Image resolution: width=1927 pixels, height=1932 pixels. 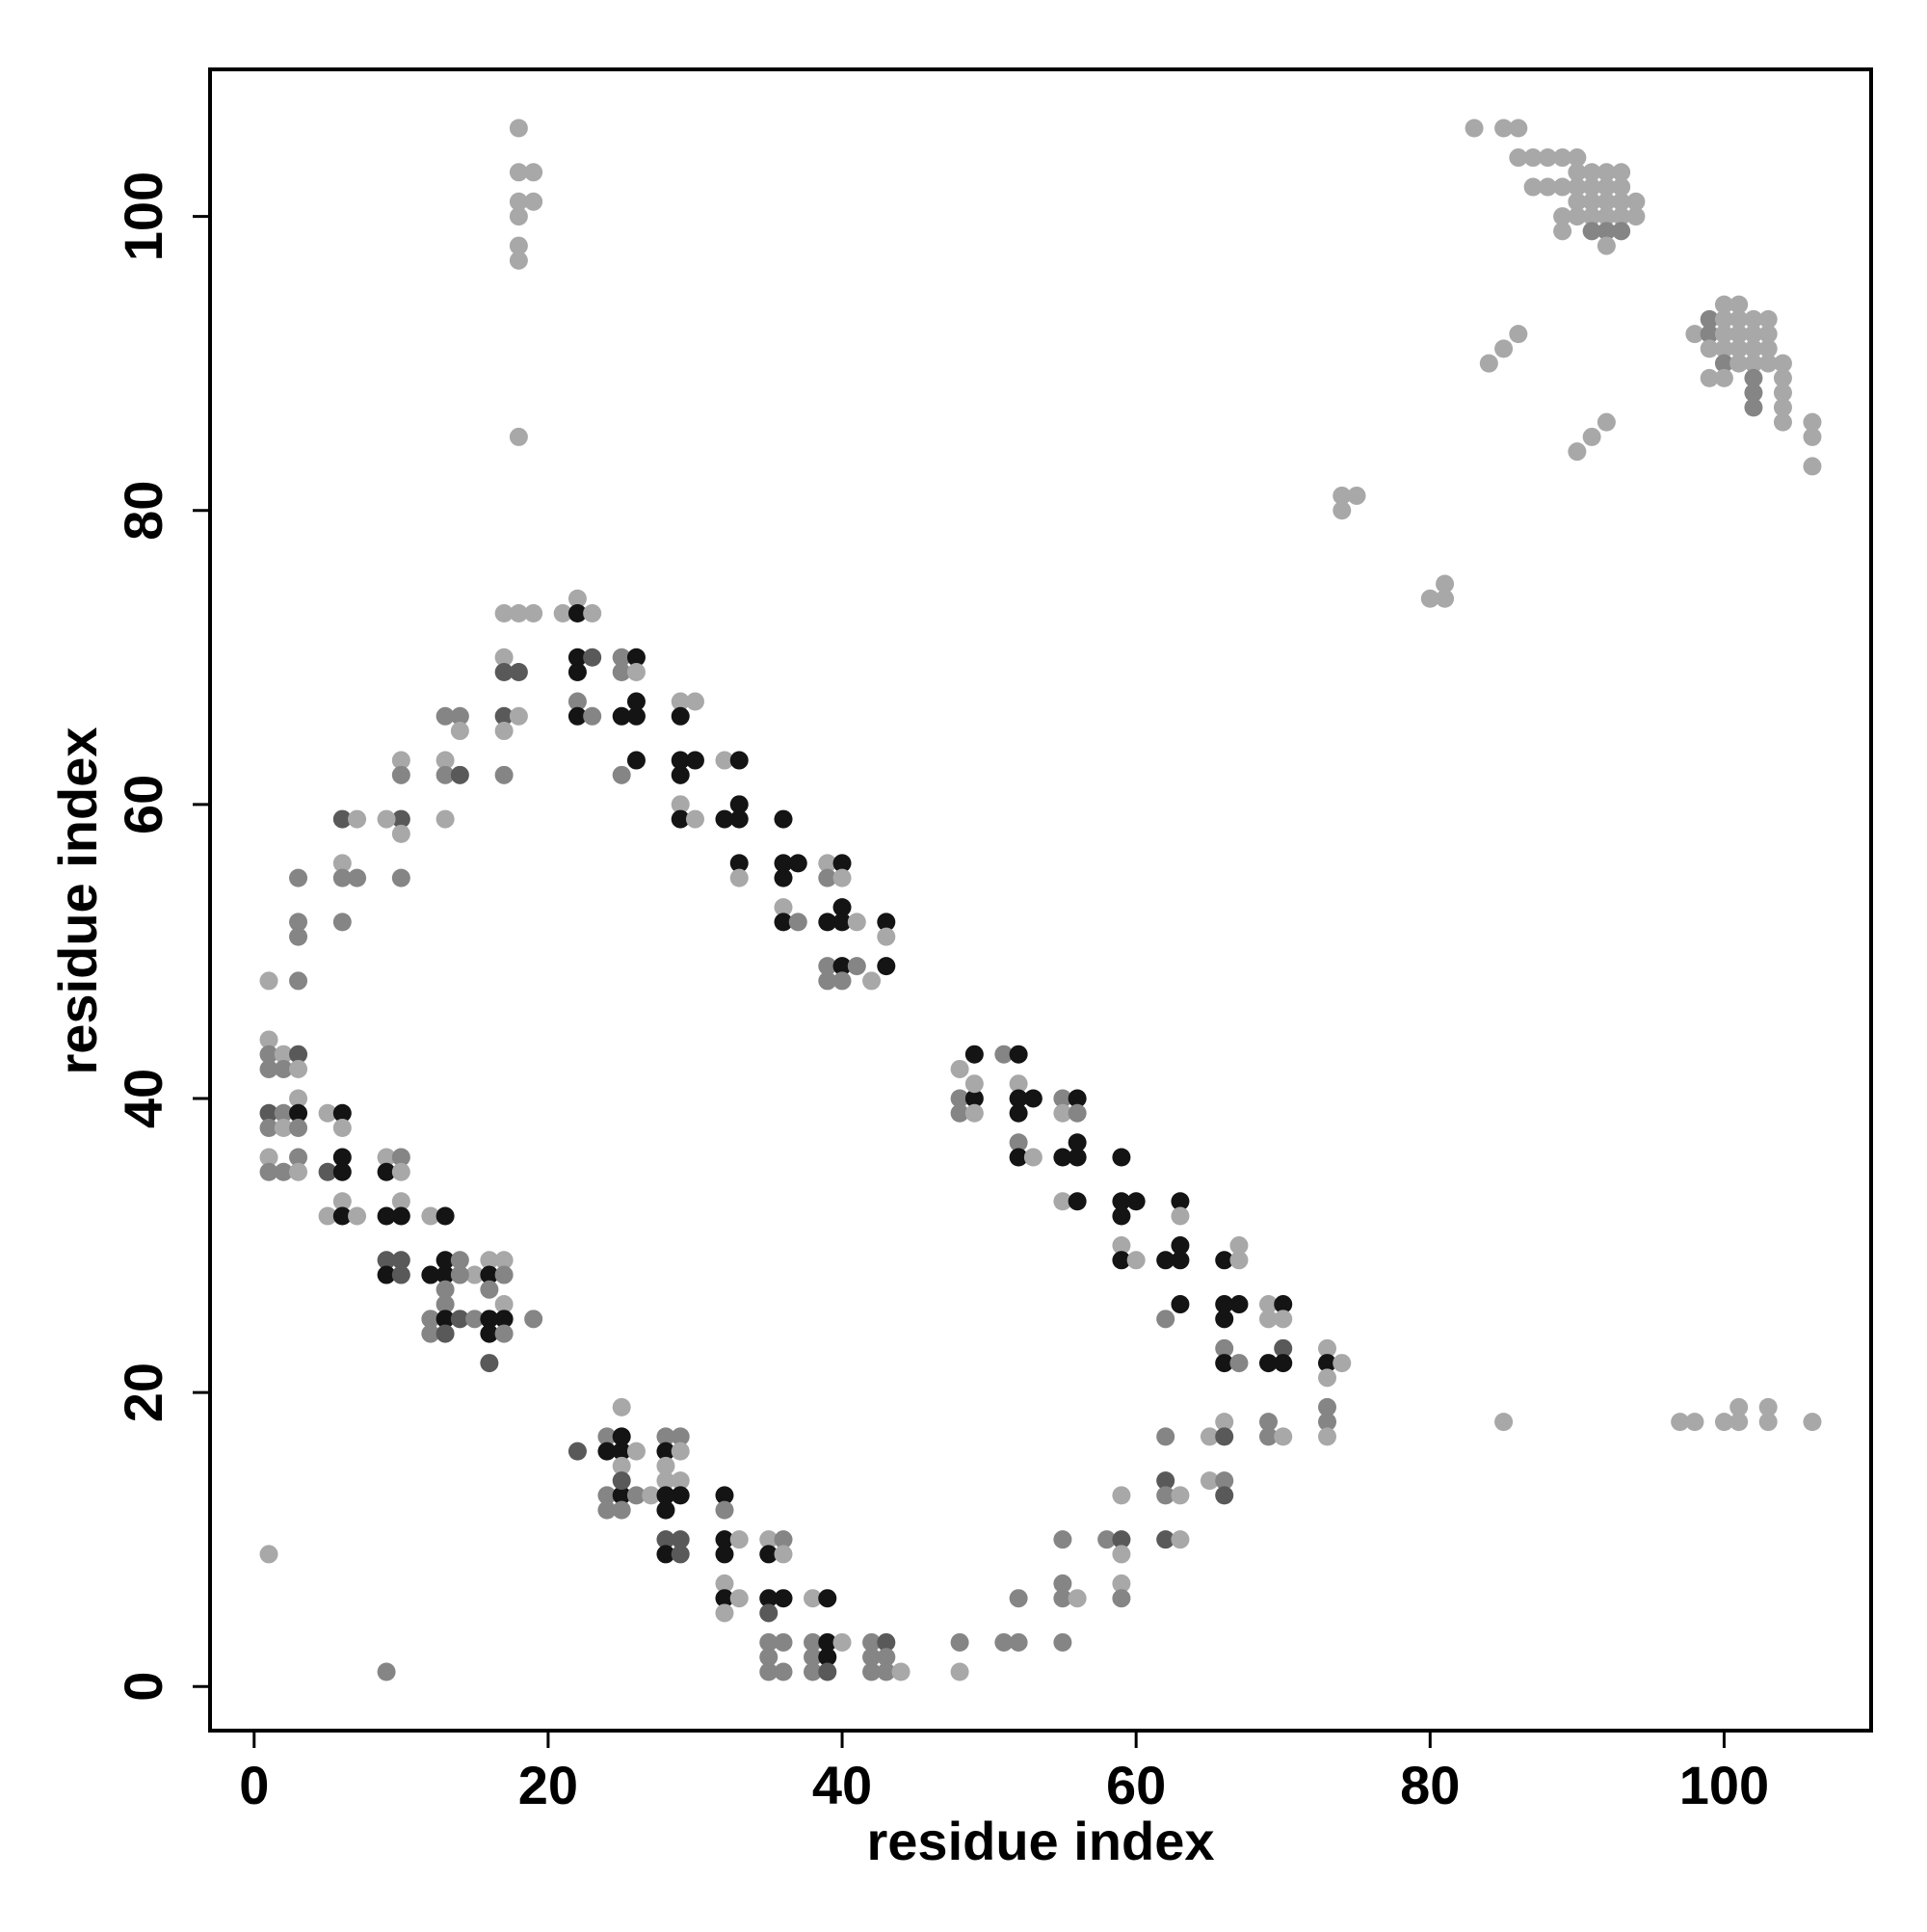 I want to click on x-tick-label: 80, so click(x=1430, y=1785).